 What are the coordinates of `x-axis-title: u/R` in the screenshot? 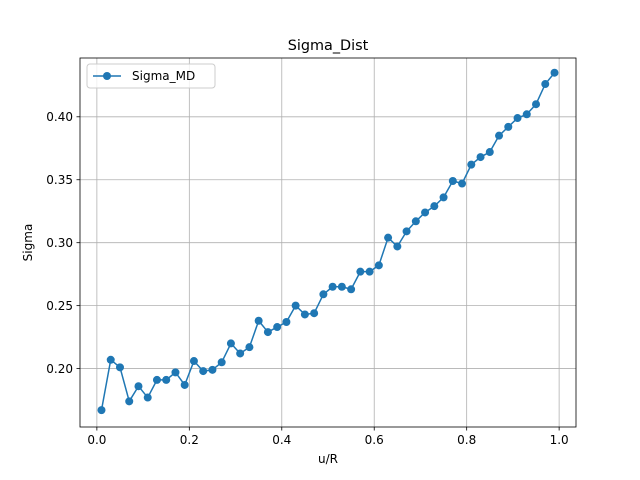 It's located at (328, 459).